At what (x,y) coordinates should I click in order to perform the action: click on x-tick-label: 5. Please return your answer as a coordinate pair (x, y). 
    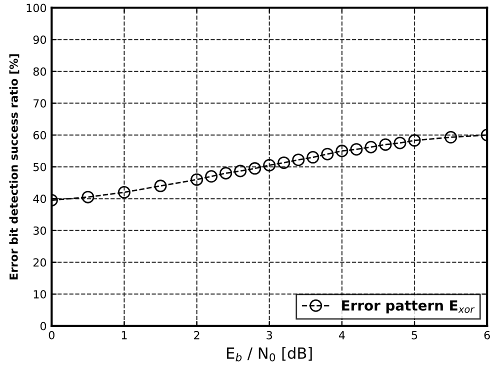
    Looking at the image, I should click on (415, 335).